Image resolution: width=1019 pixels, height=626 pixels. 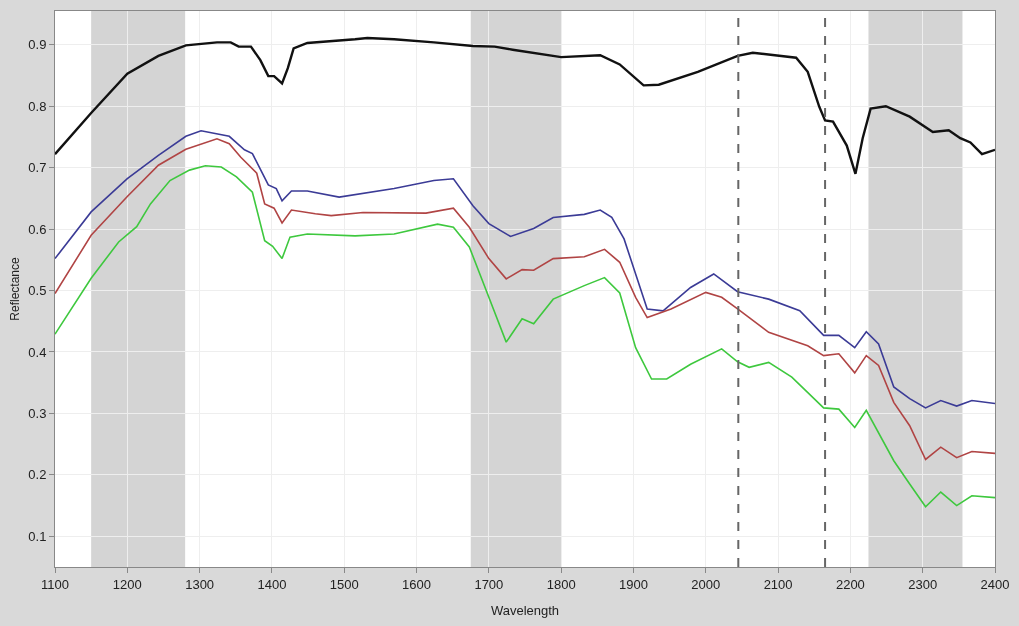 I want to click on y-tick-label: 0.3, so click(x=37, y=413).